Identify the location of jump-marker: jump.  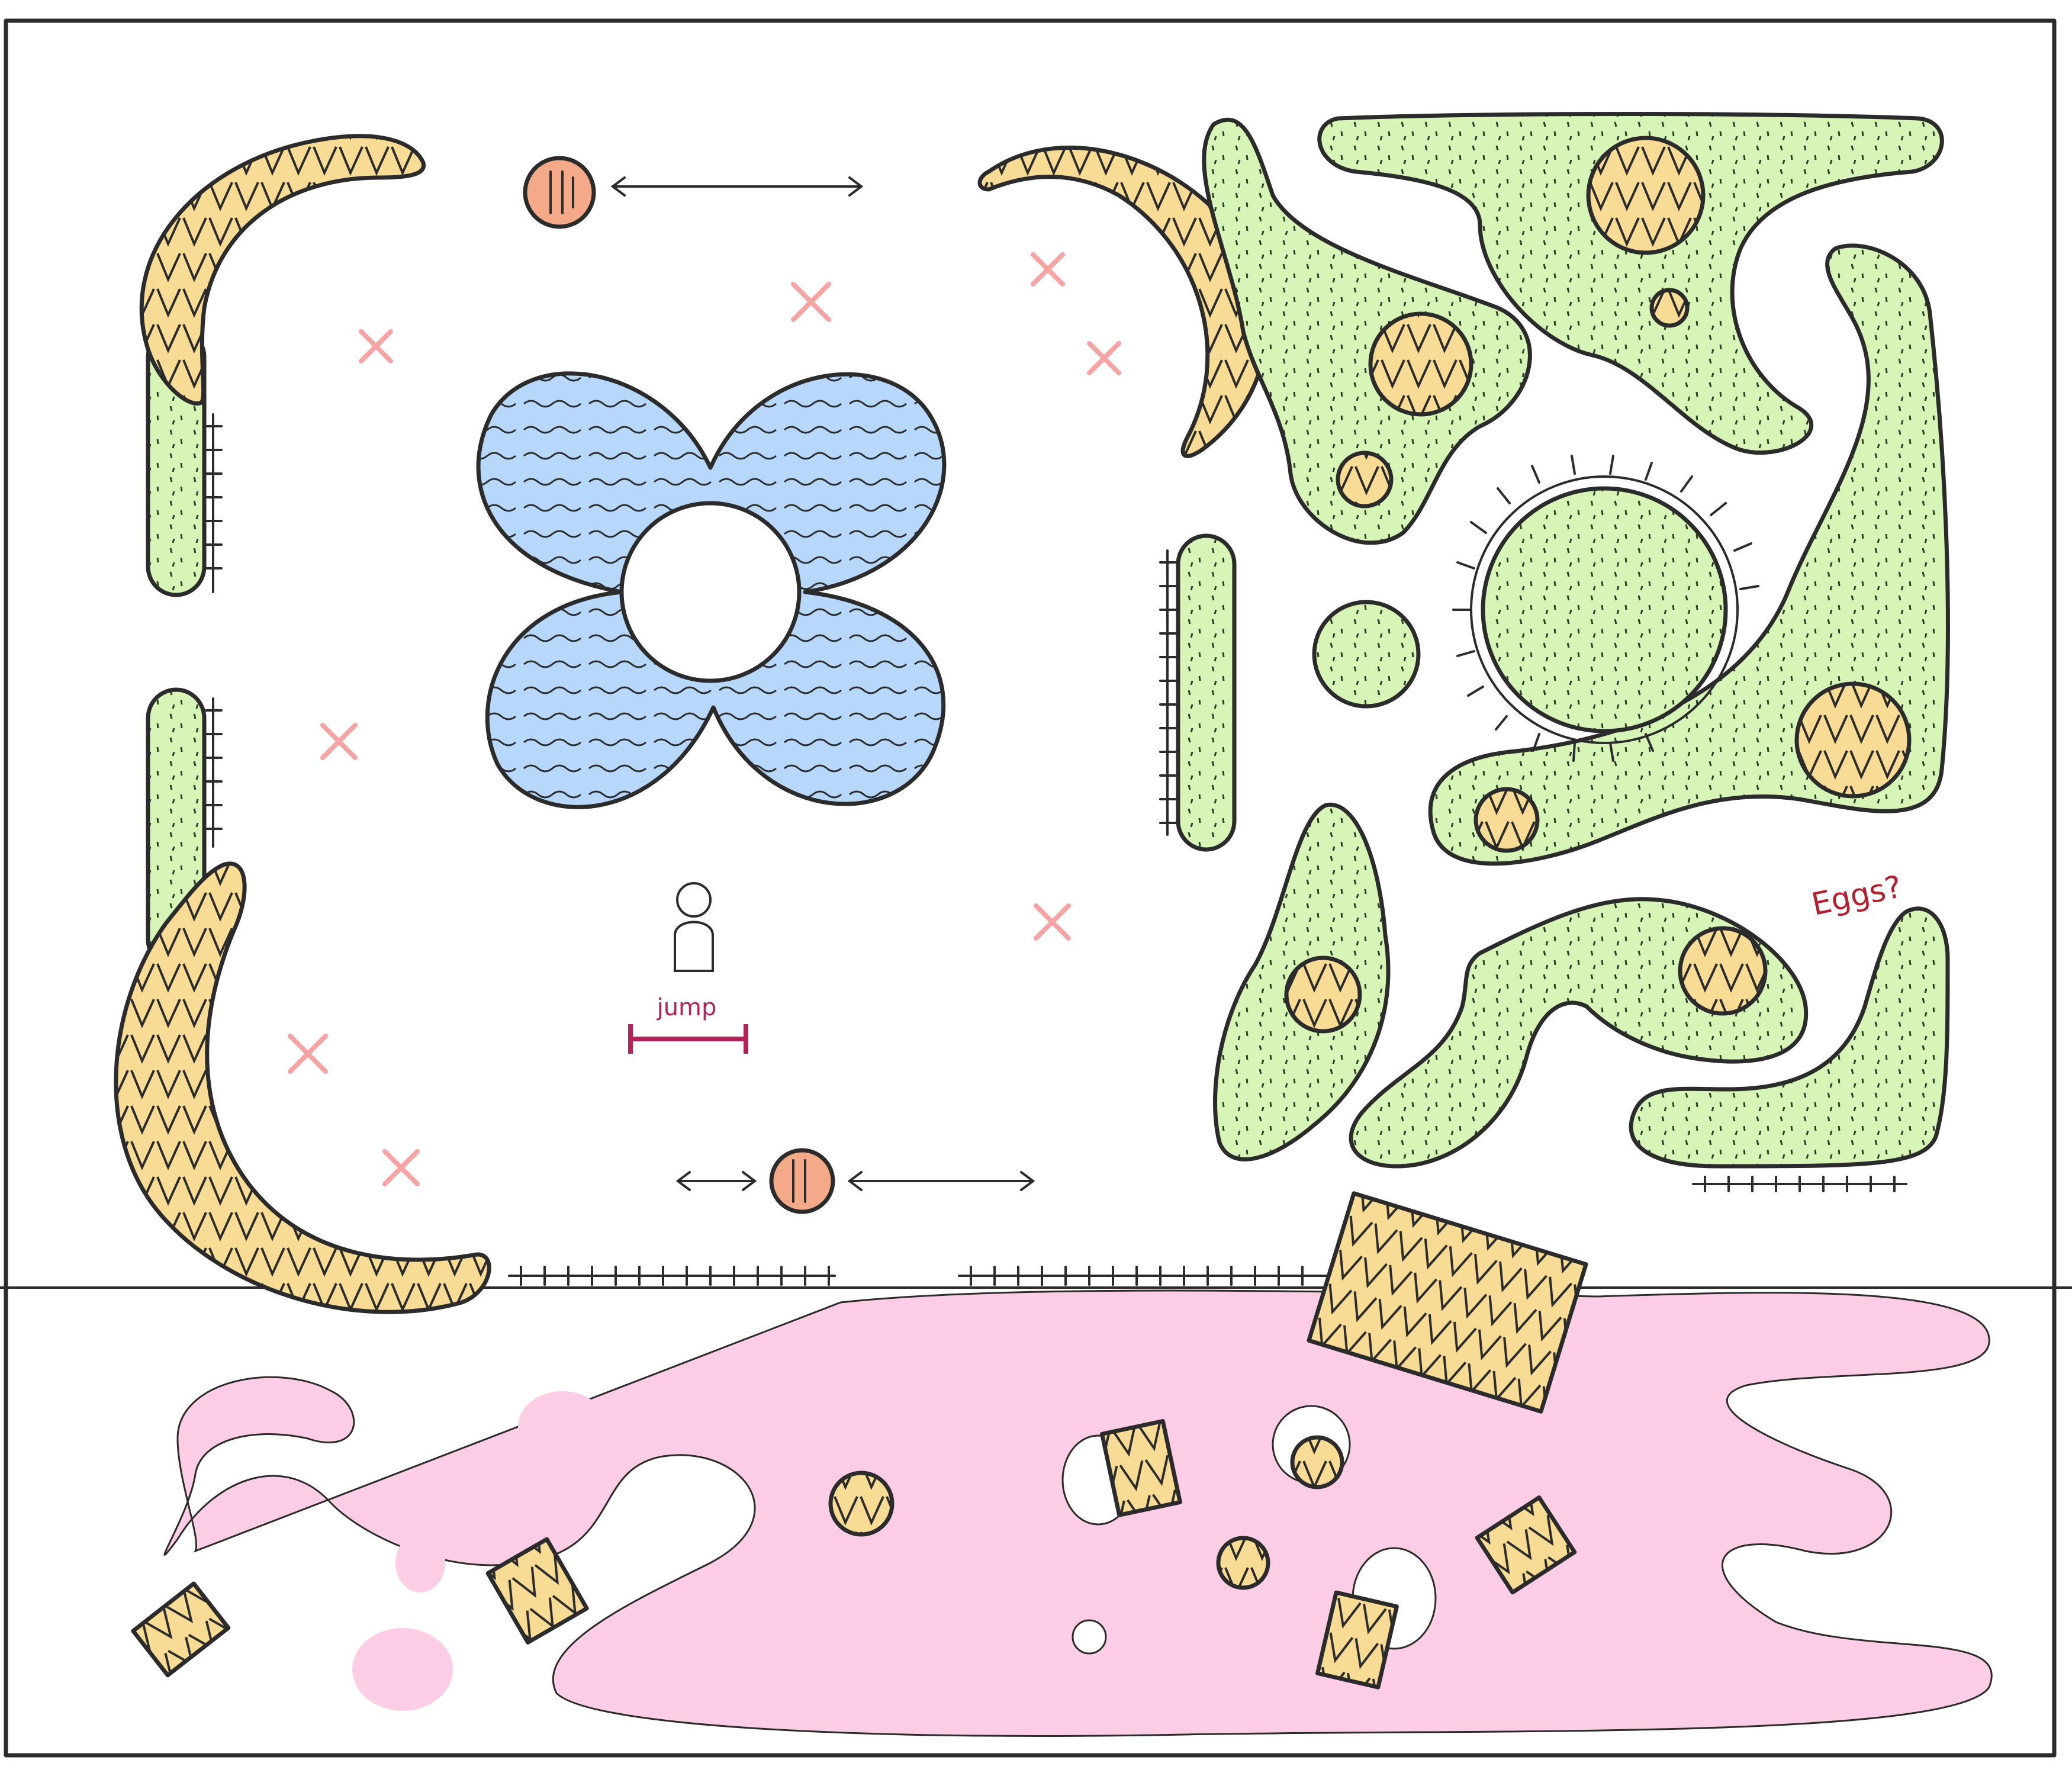
(688, 1024).